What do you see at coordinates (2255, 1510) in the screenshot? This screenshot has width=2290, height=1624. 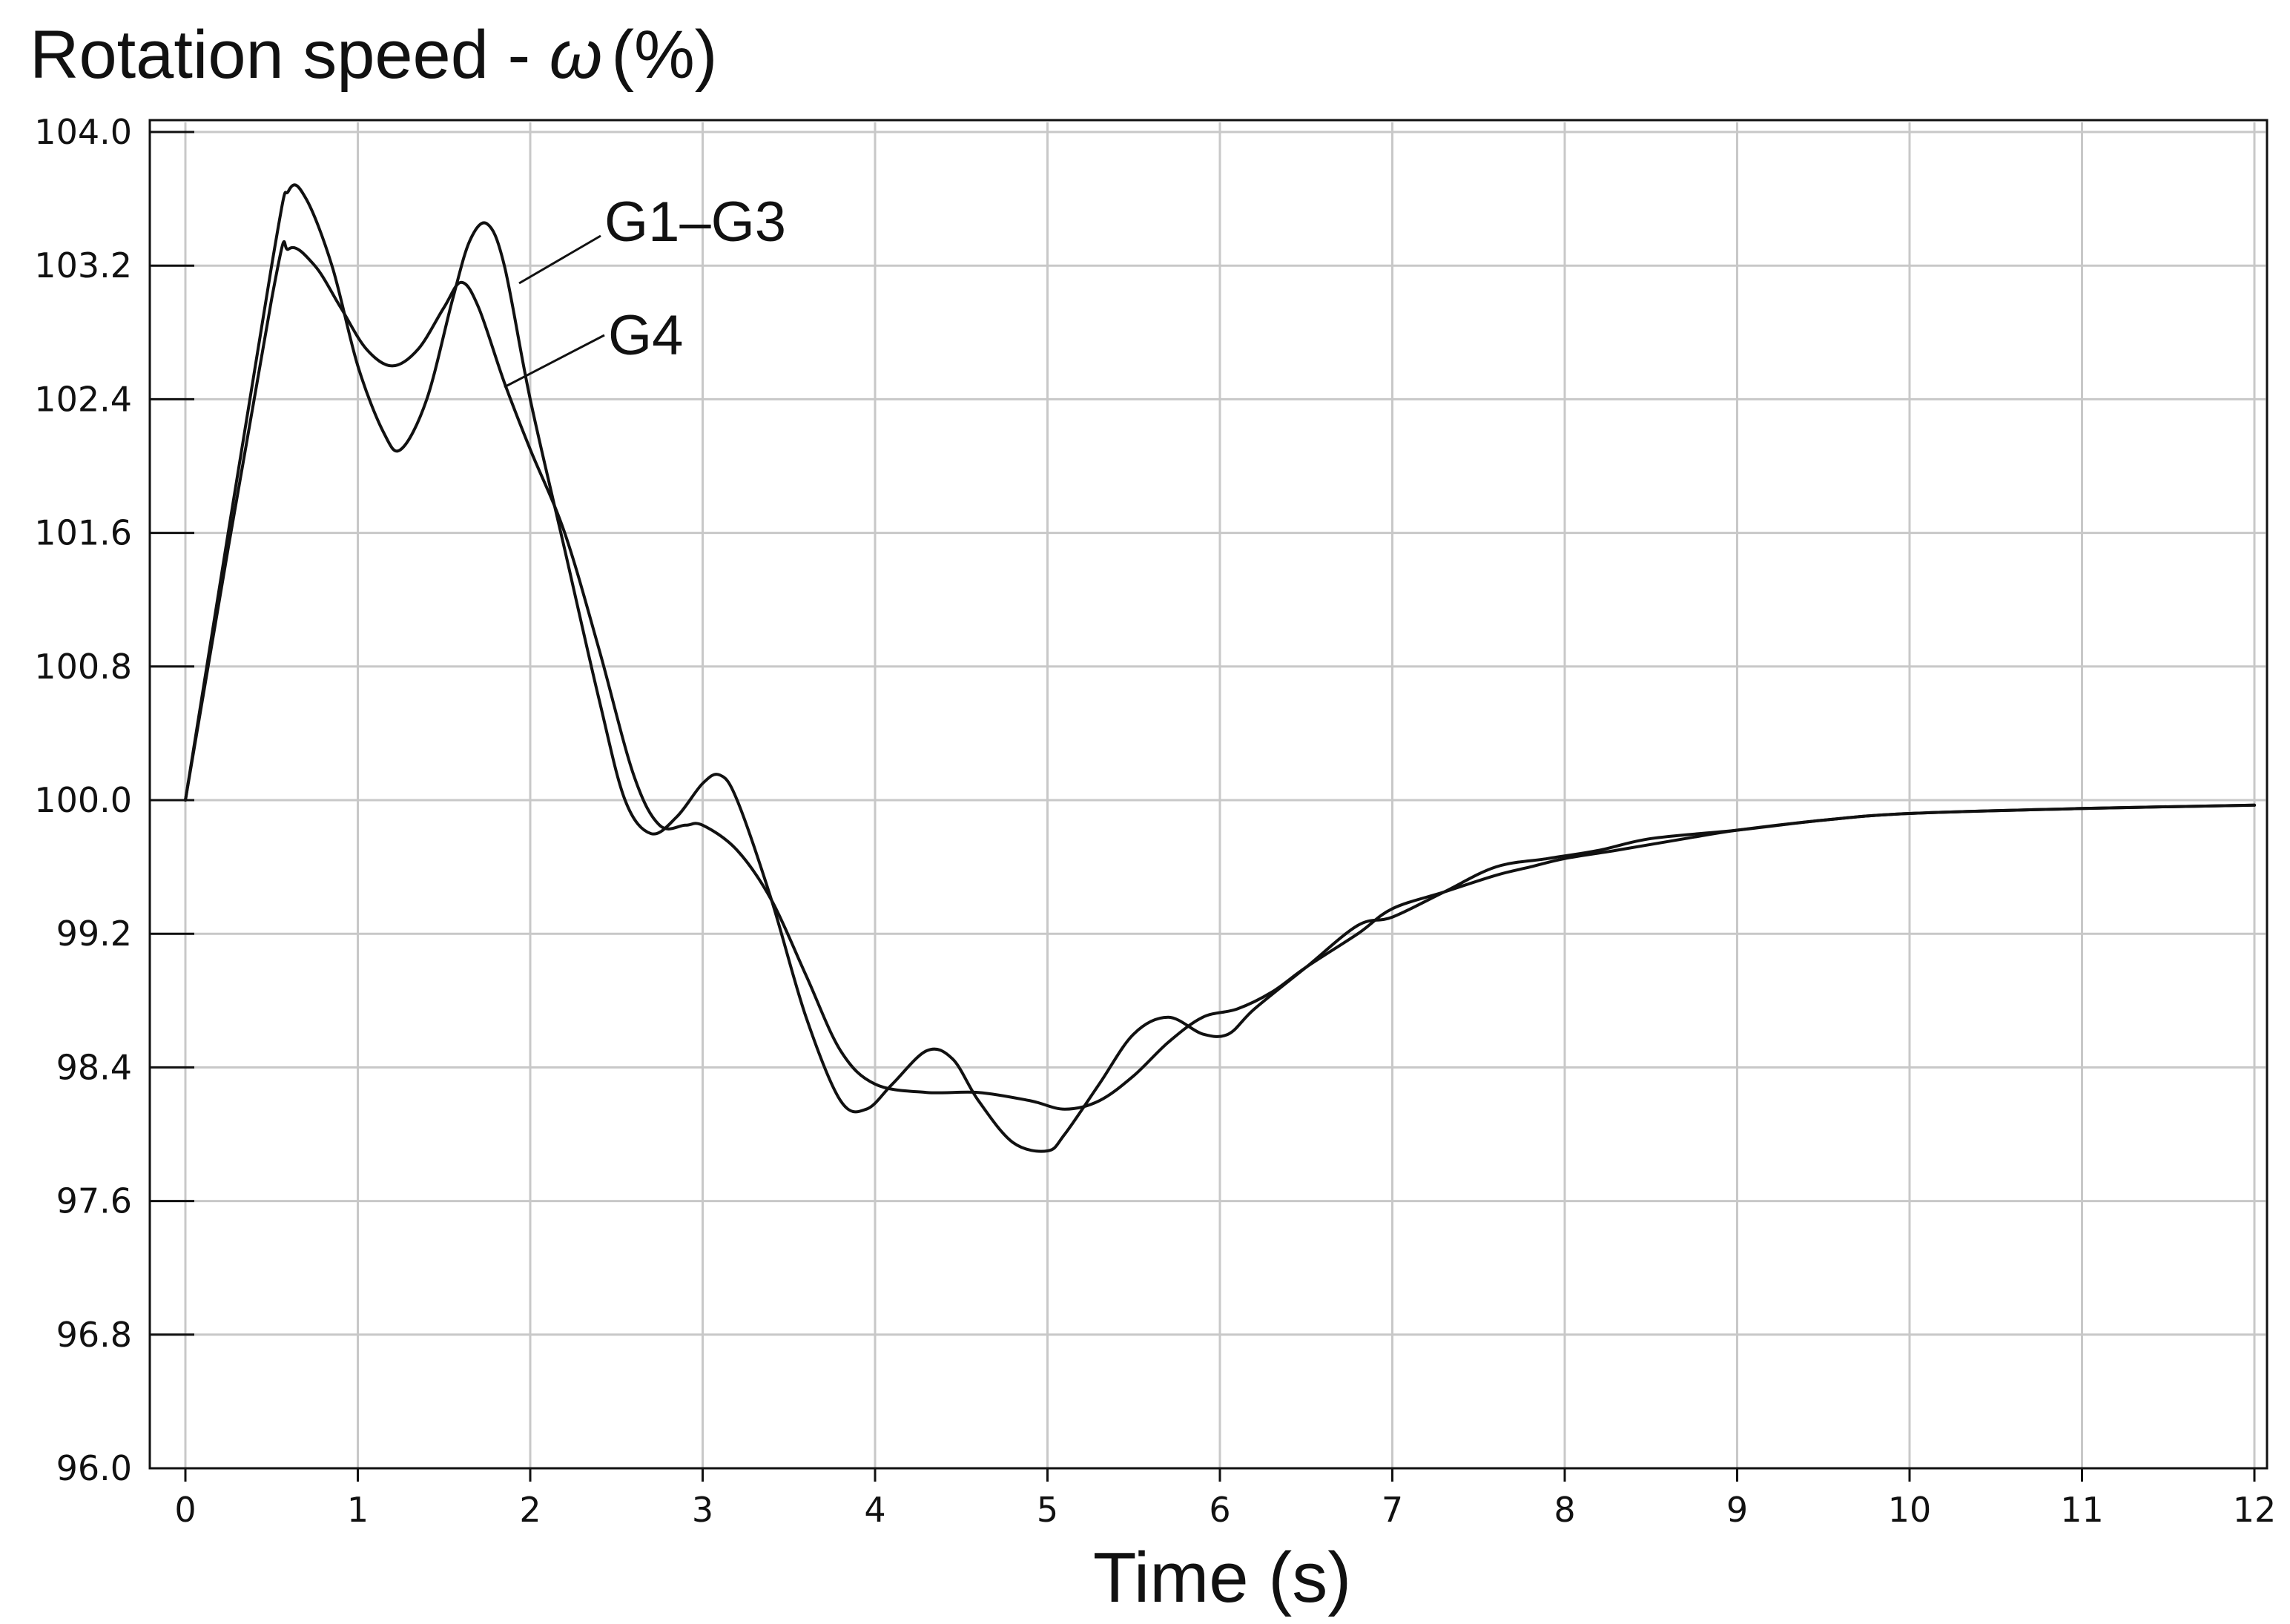 I see `x-tick-label: 12` at bounding box center [2255, 1510].